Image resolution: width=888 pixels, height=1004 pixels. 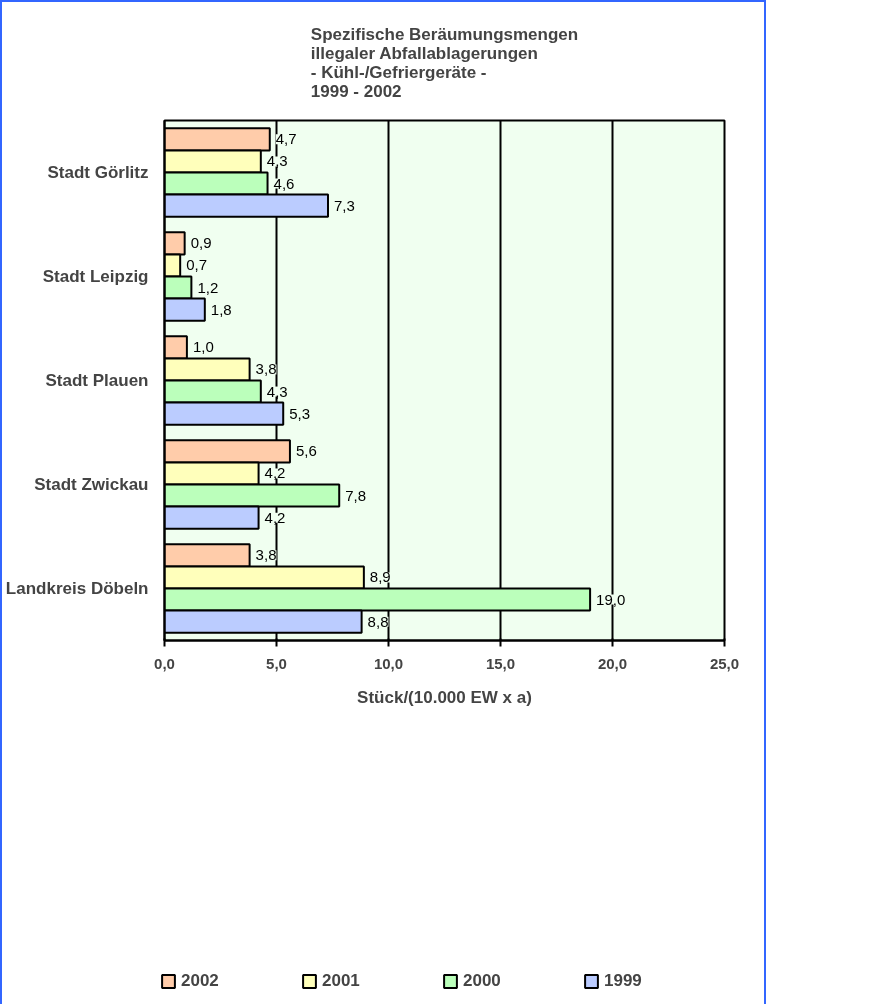 I want to click on data-label: 7,3, so click(x=344, y=205).